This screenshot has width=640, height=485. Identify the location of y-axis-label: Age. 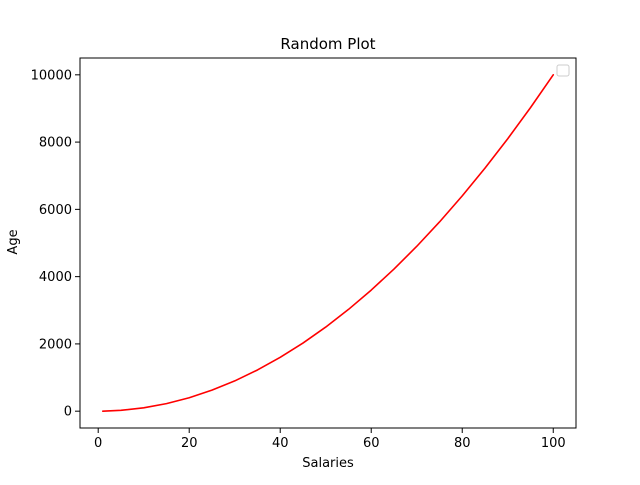
(13, 241).